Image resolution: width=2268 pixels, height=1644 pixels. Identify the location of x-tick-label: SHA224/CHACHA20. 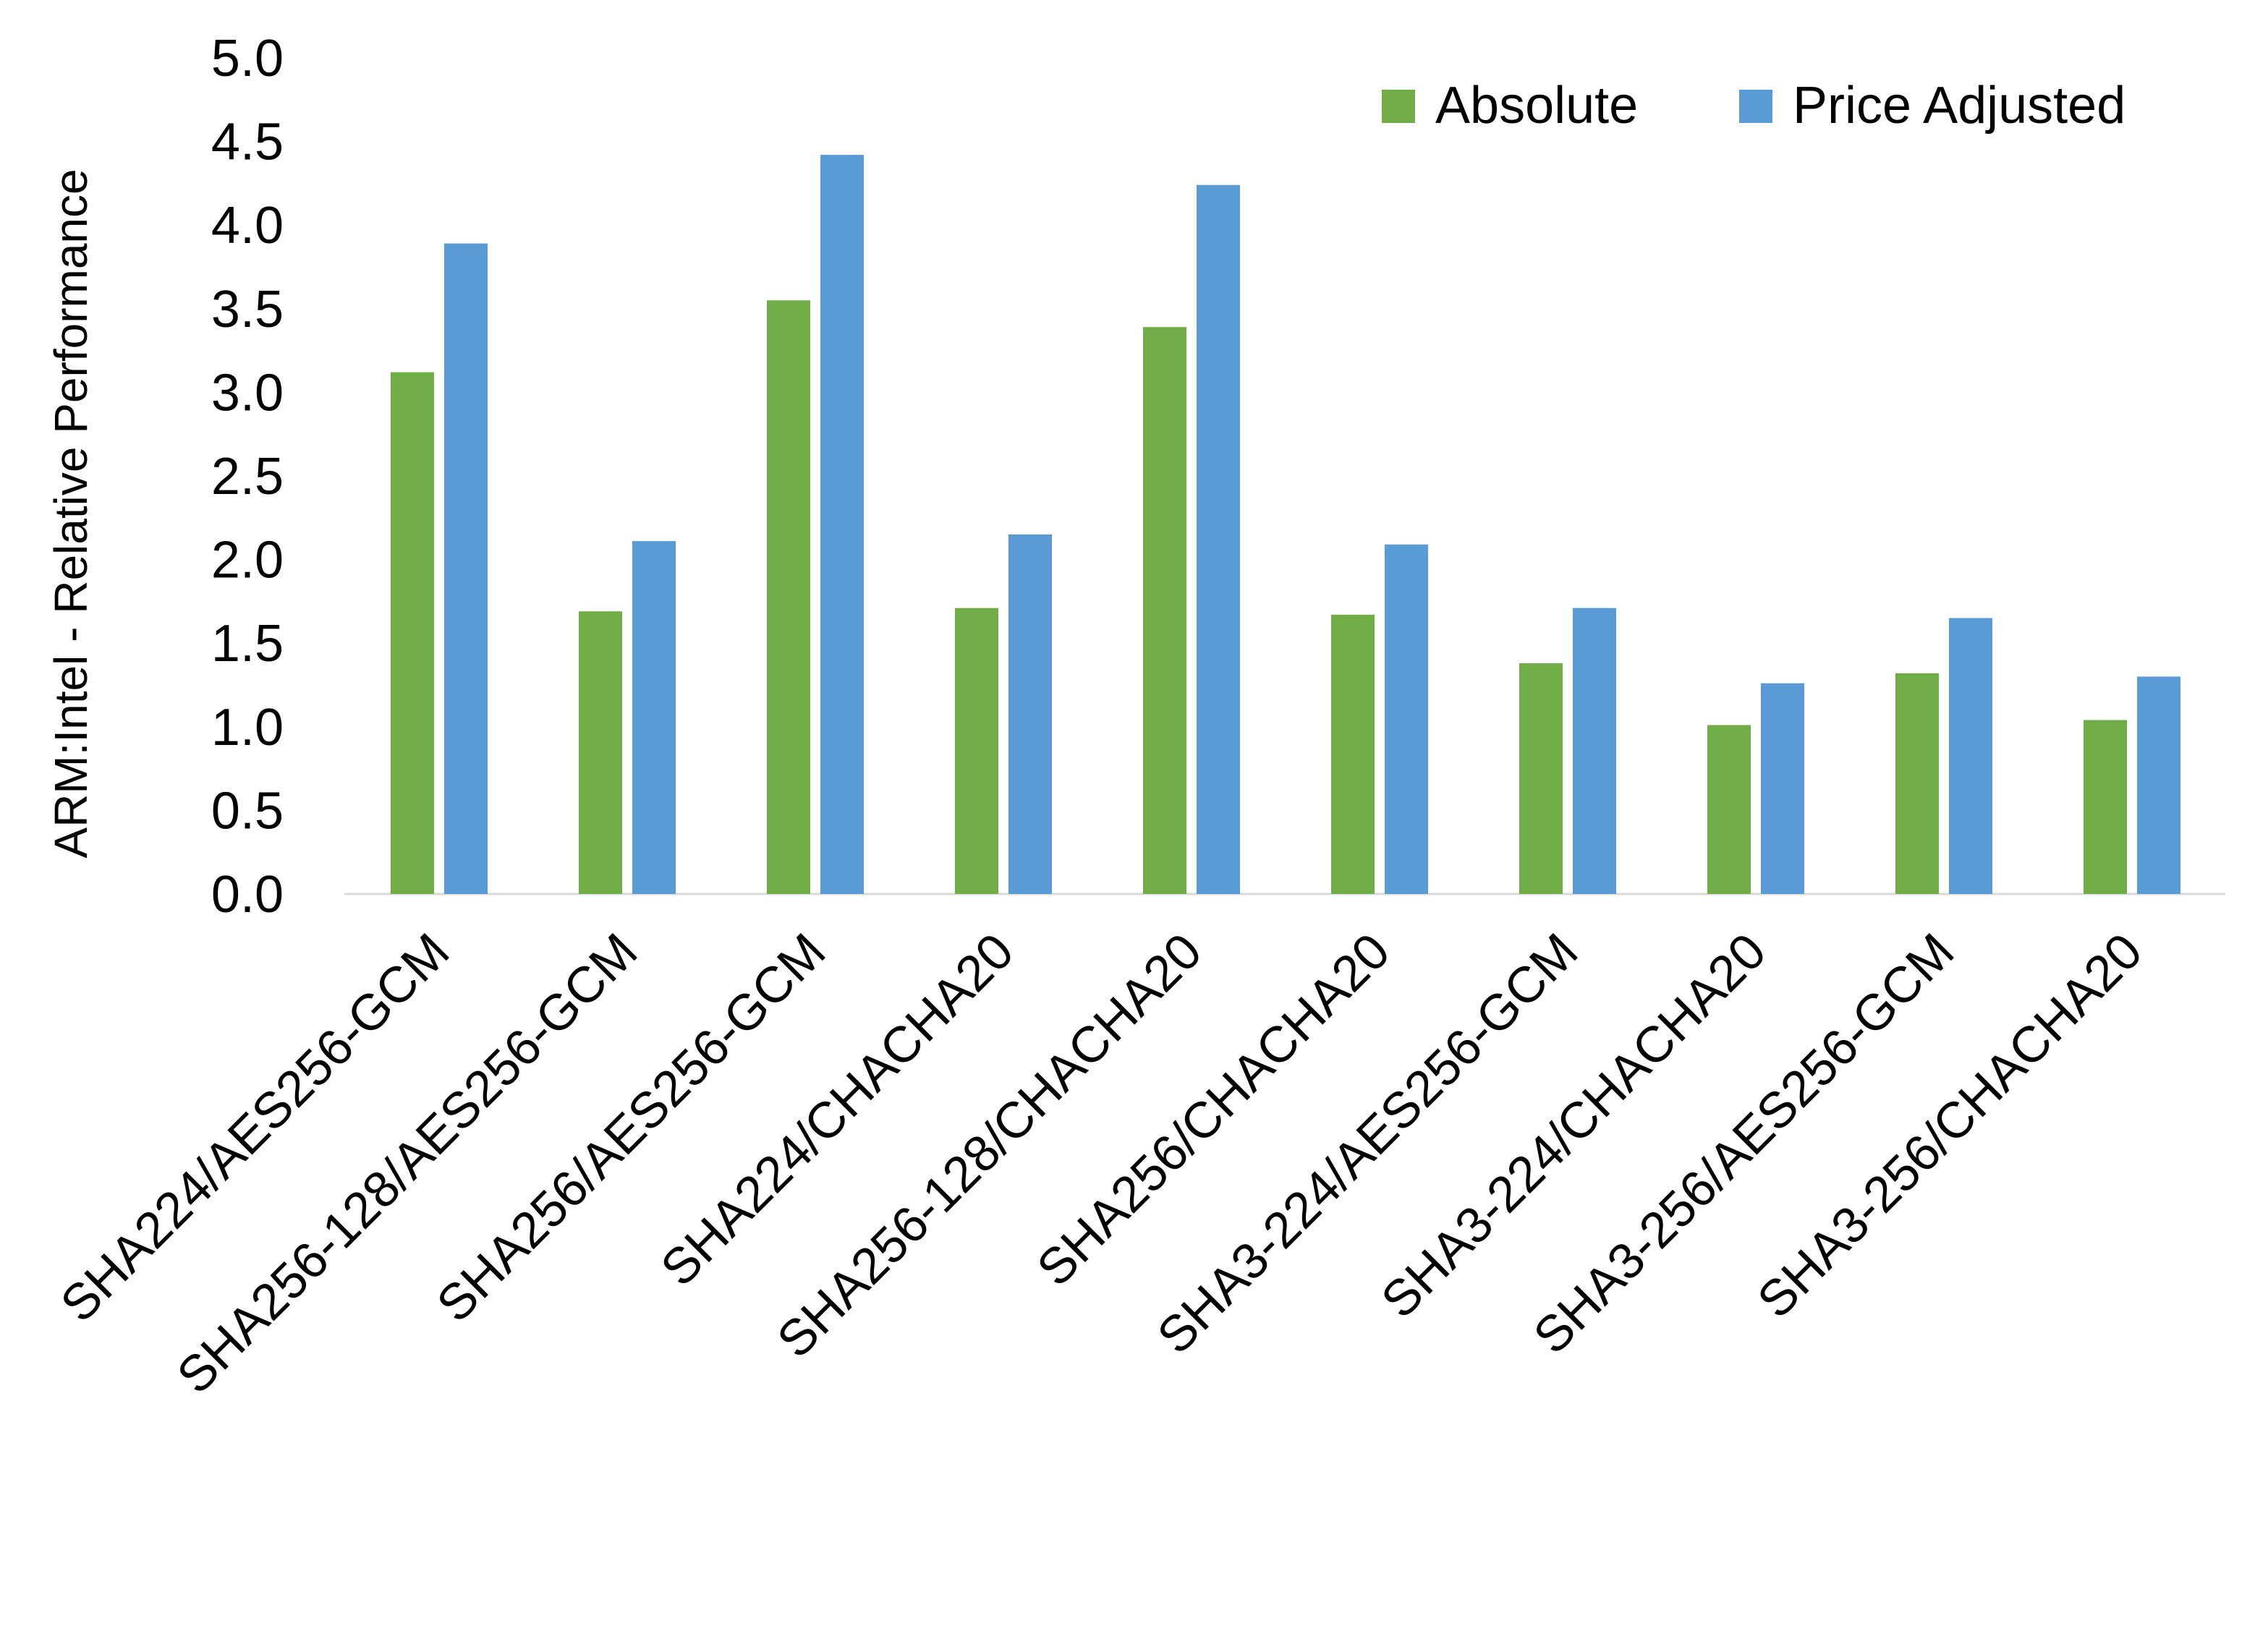
(837, 1109).